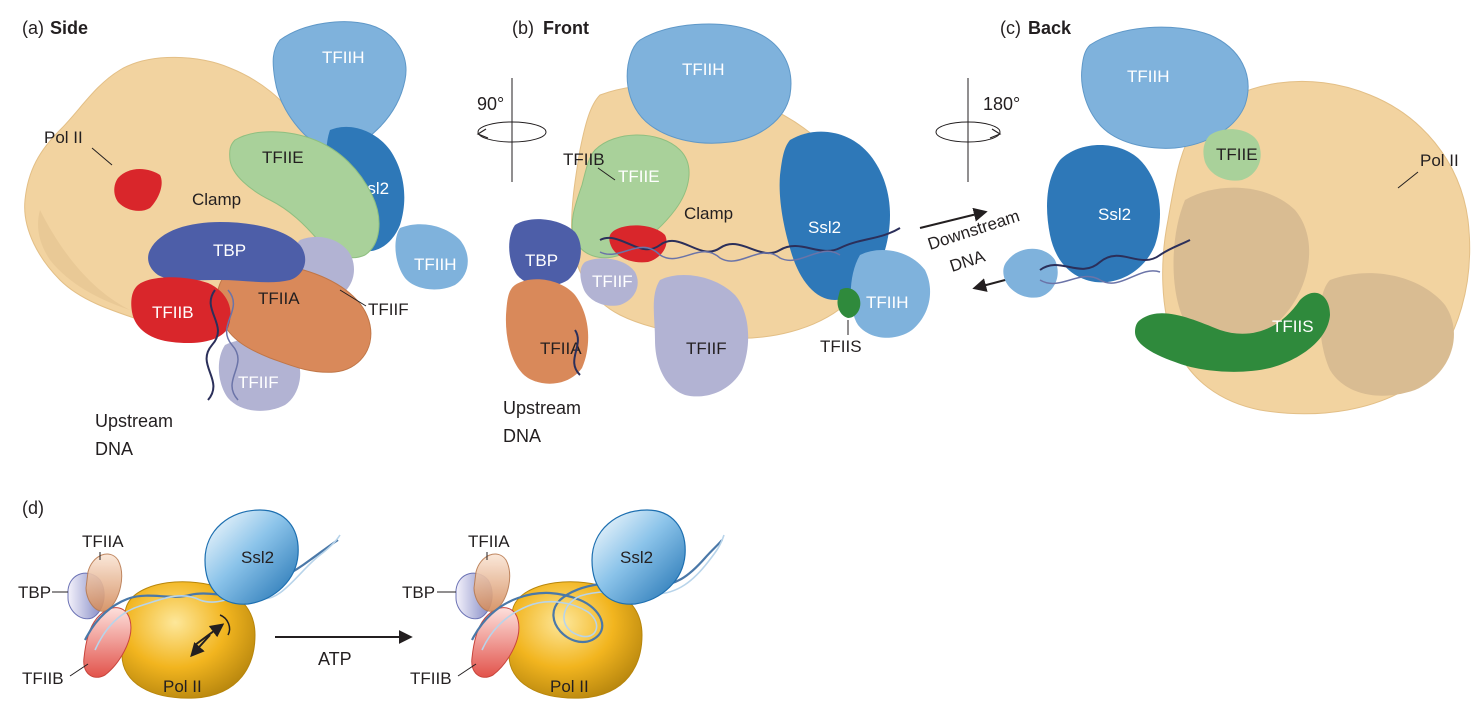  I want to click on tfiia-blob-d1, so click(104, 582).